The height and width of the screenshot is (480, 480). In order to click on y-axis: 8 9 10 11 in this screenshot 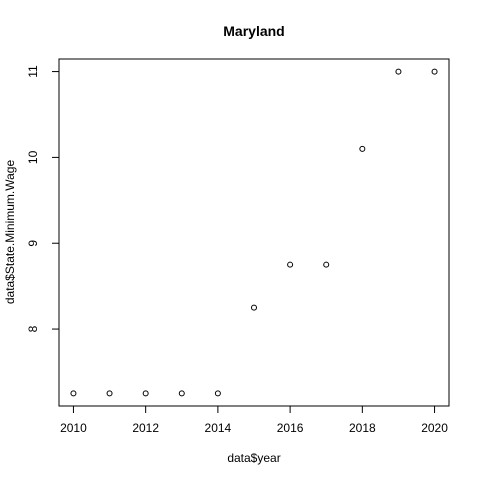, I will do `click(43, 198)`.